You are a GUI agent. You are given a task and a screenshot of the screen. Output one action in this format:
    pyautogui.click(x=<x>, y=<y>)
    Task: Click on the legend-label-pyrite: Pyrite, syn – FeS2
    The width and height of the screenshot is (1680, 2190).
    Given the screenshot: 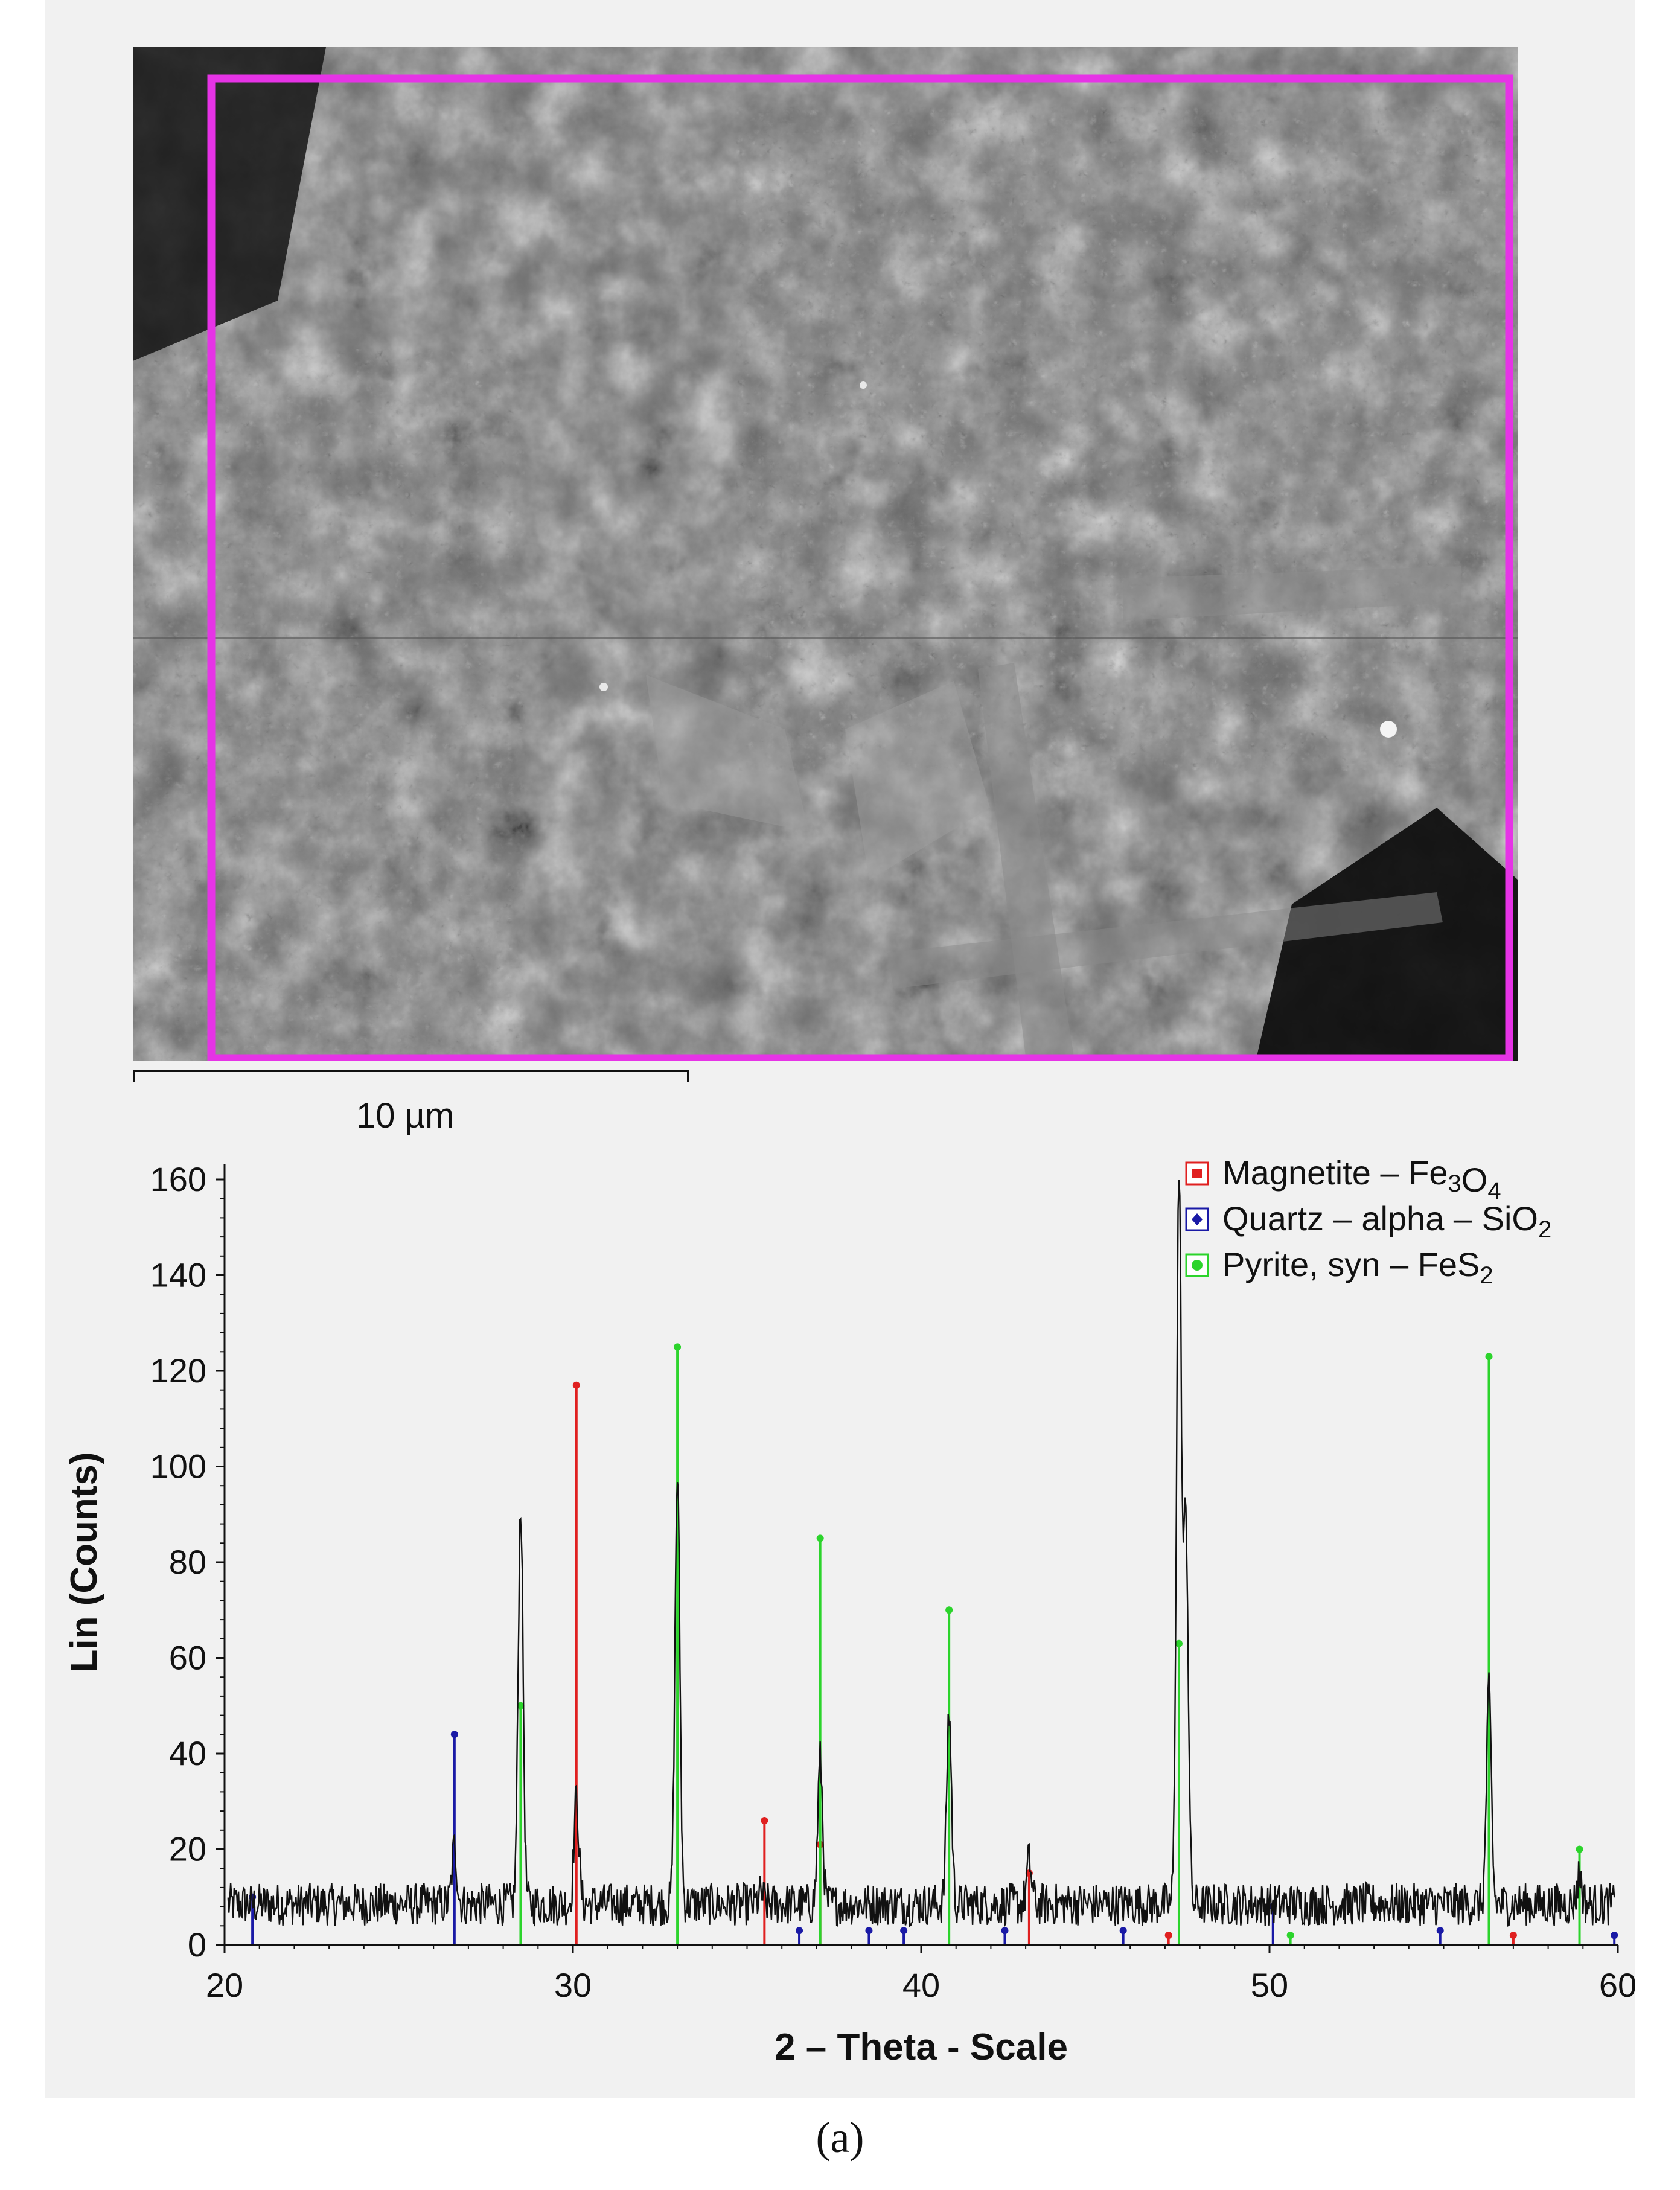 What is the action you would take?
    pyautogui.click(x=1358, y=1267)
    